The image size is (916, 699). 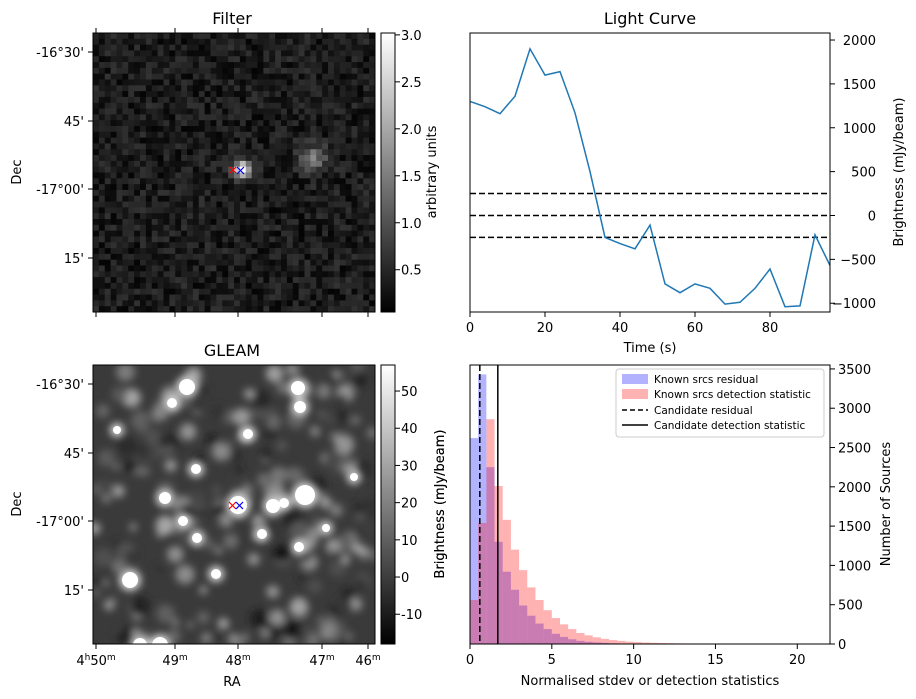 What do you see at coordinates (854, 449) in the screenshot?
I see `y-tick-label: 2500` at bounding box center [854, 449].